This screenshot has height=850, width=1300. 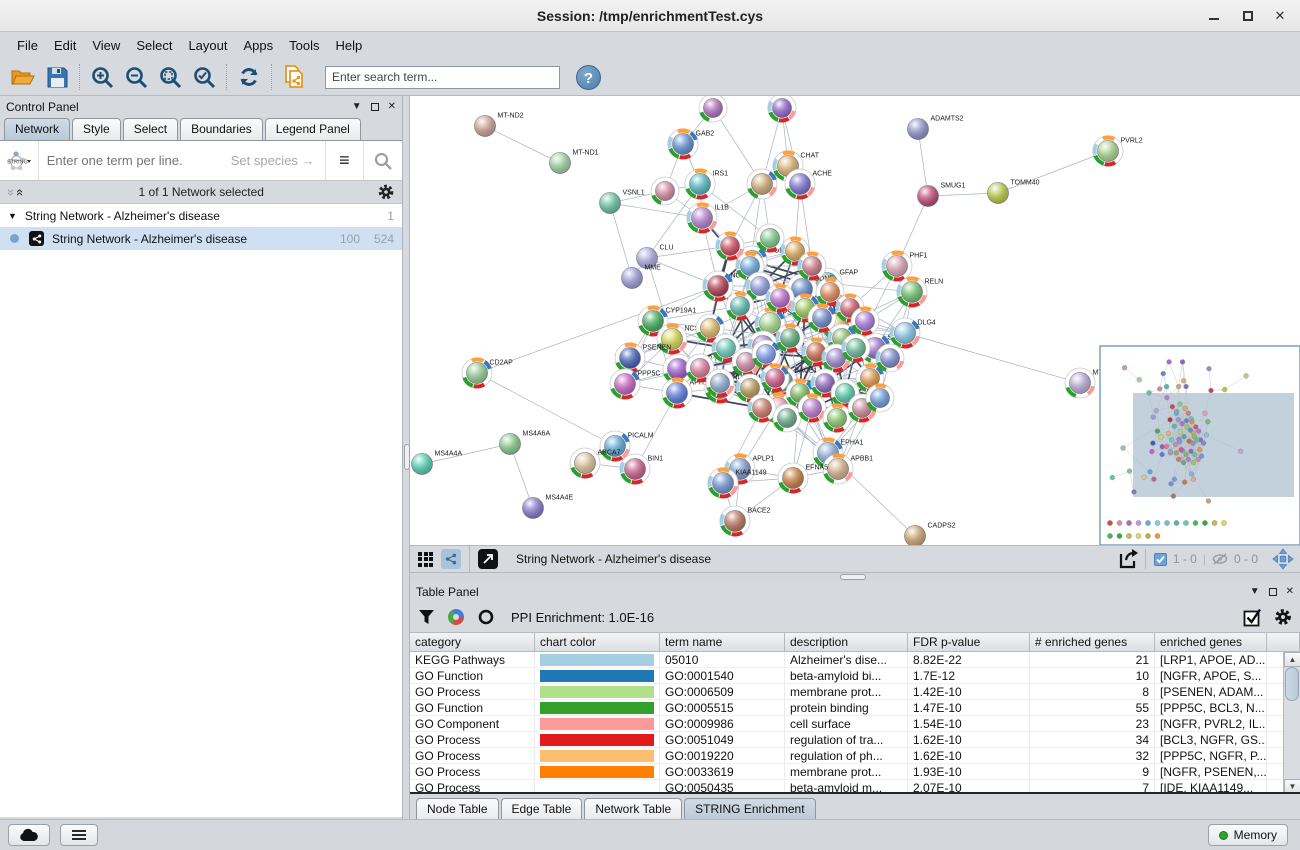 What do you see at coordinates (1094, 383) in the screenshot?
I see `network-node: MTHFD1L` at bounding box center [1094, 383].